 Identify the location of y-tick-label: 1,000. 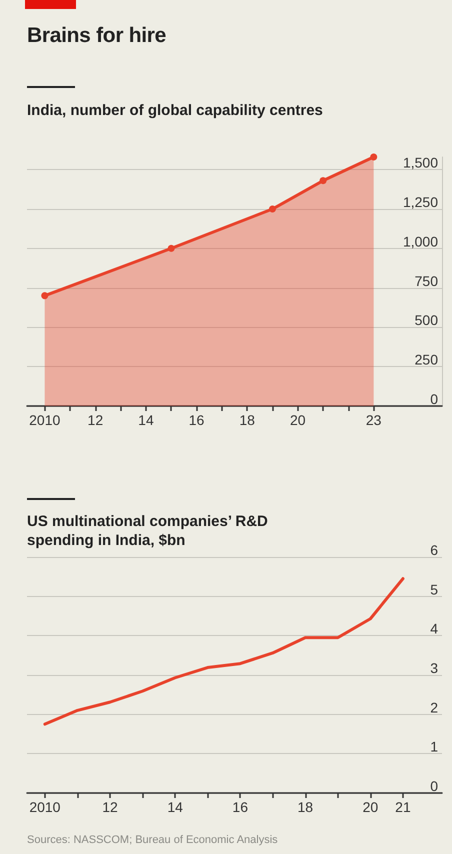
(420, 241).